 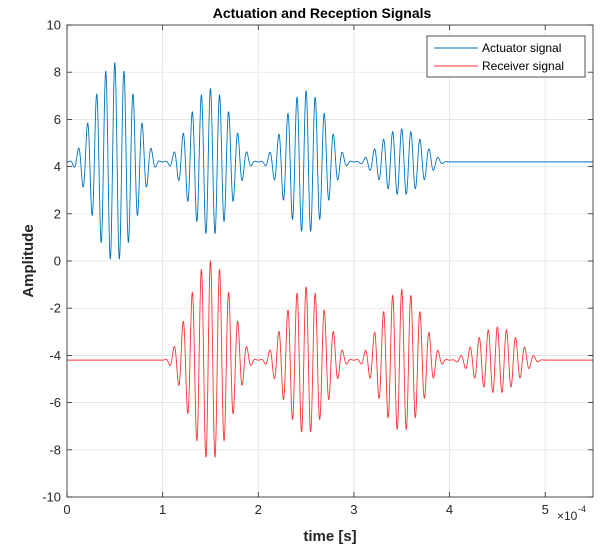 I want to click on x-exponent-power: -4, so click(x=582, y=509).